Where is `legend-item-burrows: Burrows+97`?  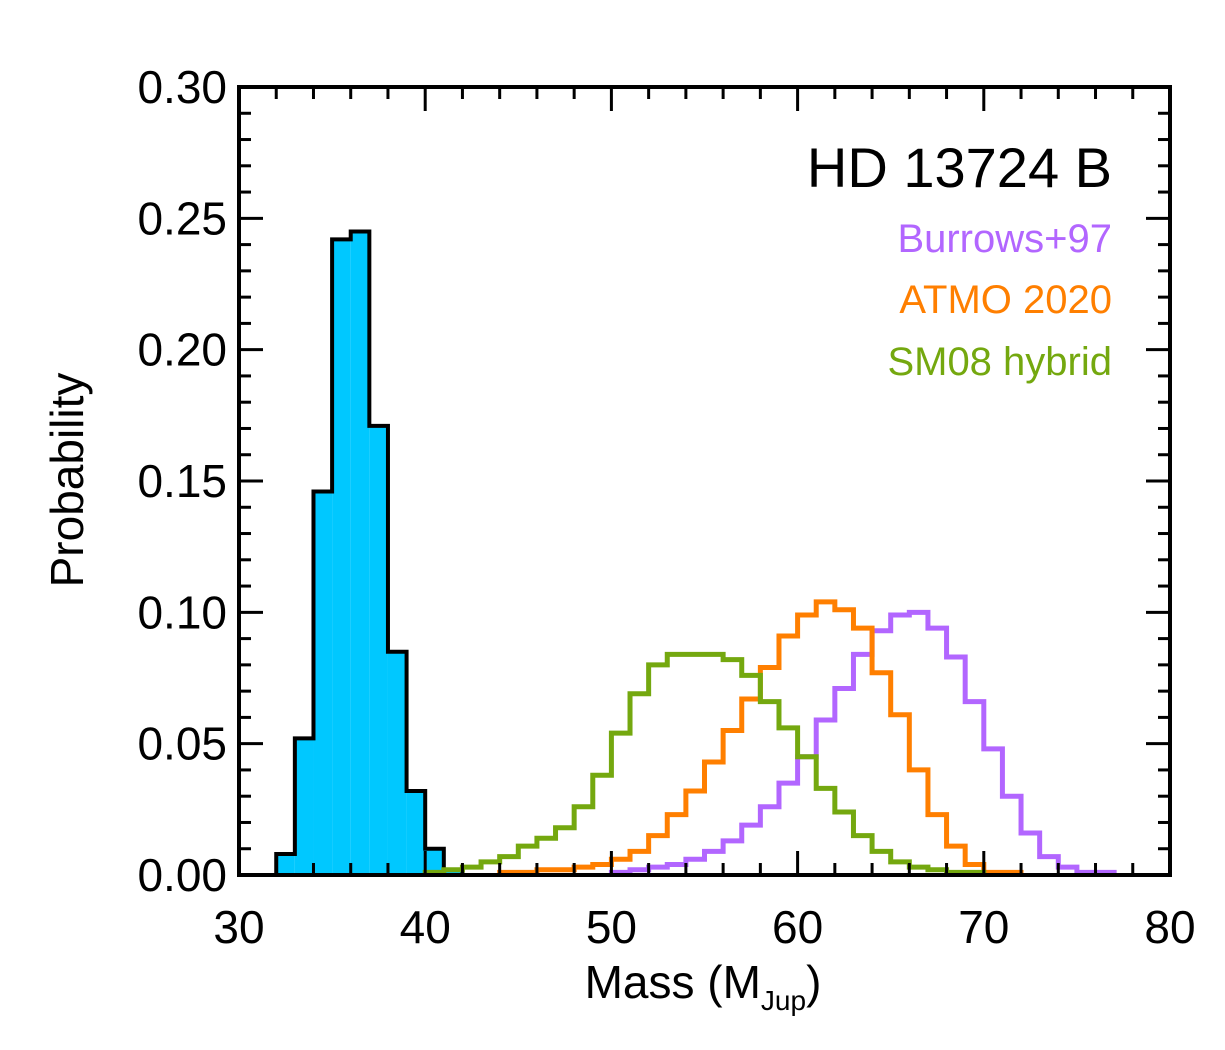 legend-item-burrows: Burrows+97 is located at coordinates (1004, 239).